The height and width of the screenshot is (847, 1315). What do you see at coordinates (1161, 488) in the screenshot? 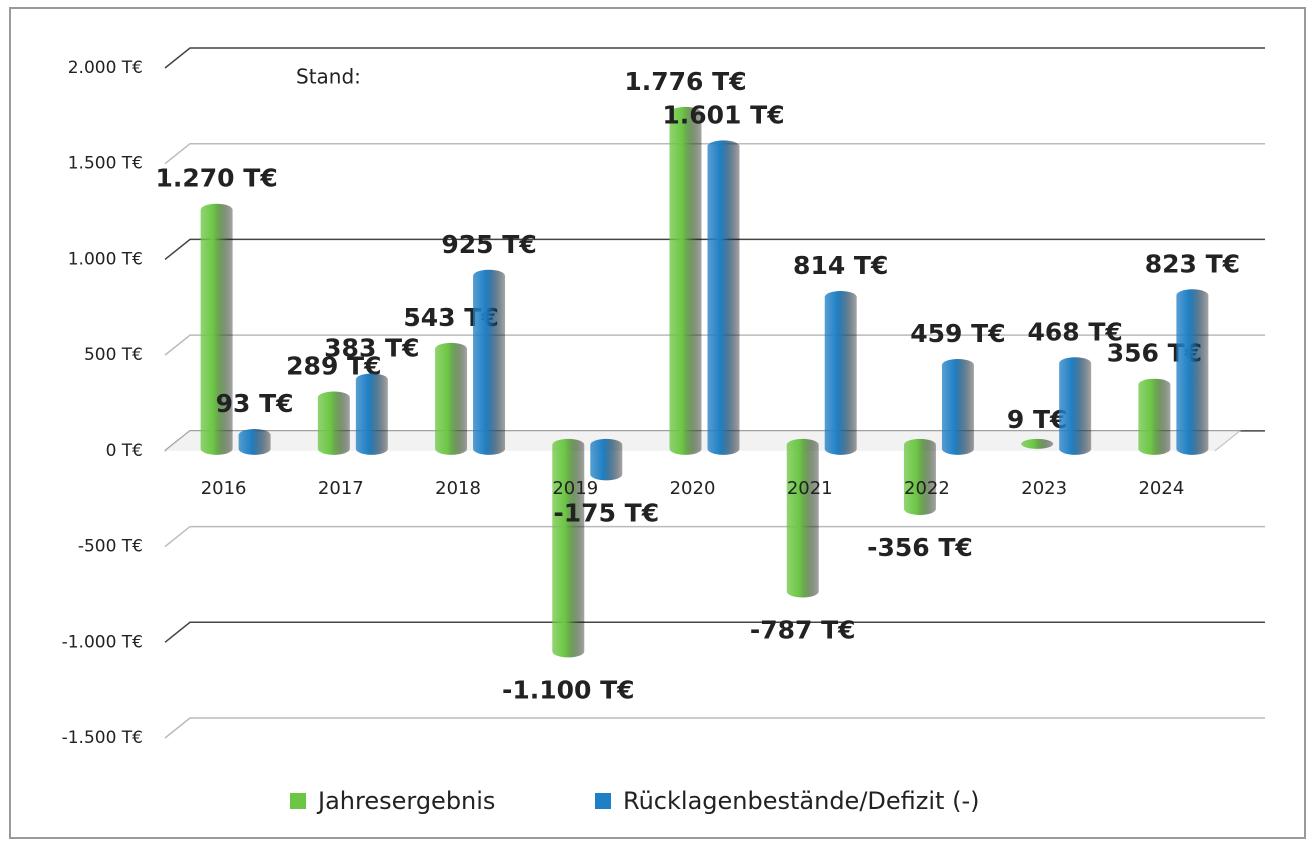
I see `x-tick-label: 2024` at bounding box center [1161, 488].